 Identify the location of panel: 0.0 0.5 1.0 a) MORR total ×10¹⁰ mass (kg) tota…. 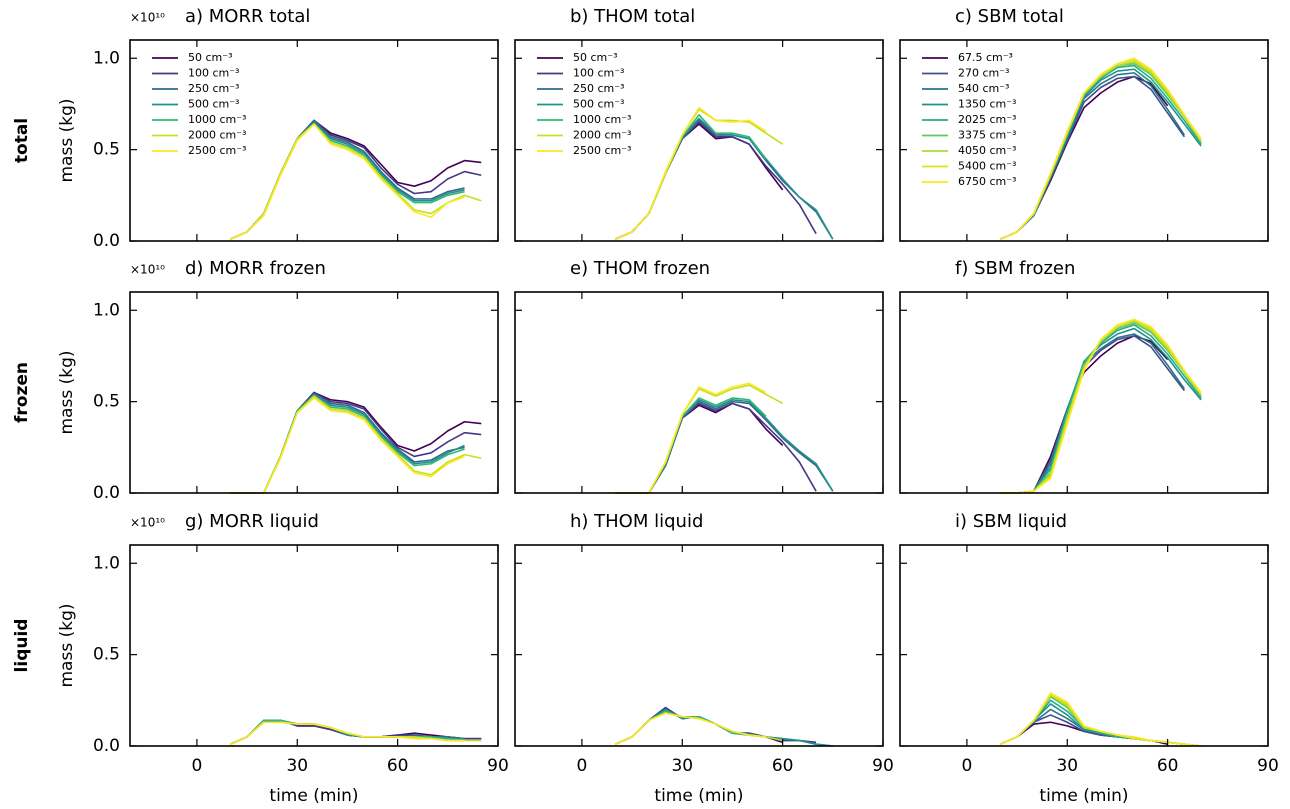
(255, 128).